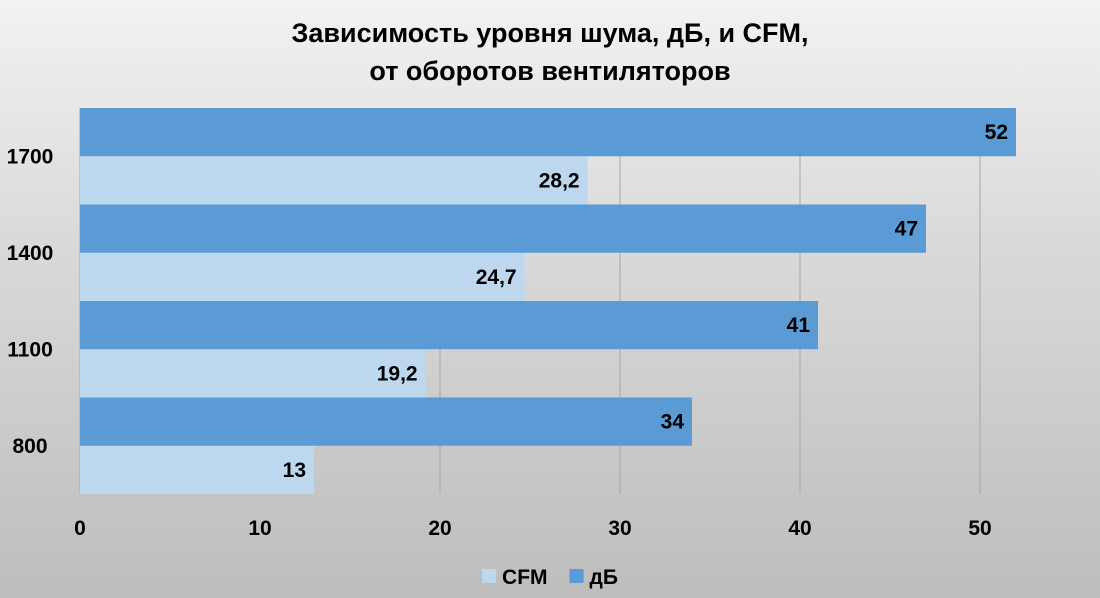 Image resolution: width=1100 pixels, height=598 pixels. What do you see at coordinates (906, 229) in the screenshot?
I see `data-label: 47` at bounding box center [906, 229].